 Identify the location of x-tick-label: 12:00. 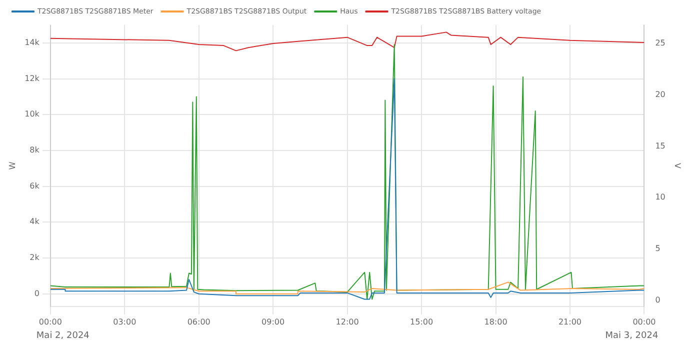
(347, 321).